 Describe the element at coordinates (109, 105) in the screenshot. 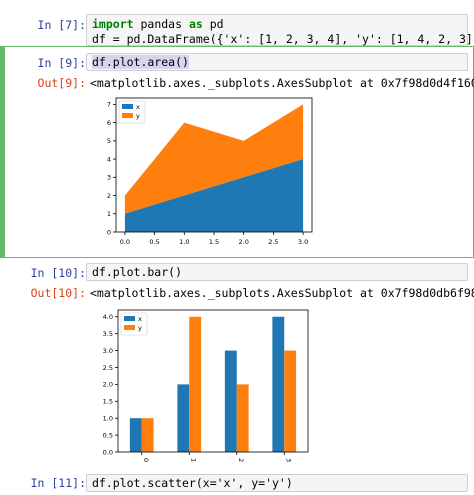

I see `y-tick-label: 7` at that location.